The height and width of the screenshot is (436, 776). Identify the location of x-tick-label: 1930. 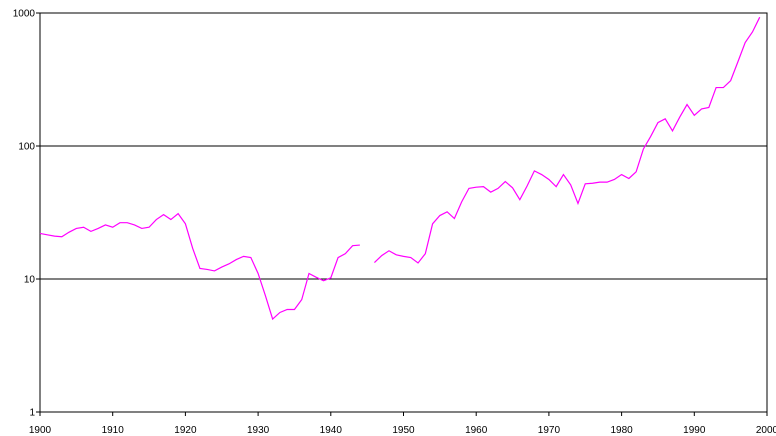
(258, 430).